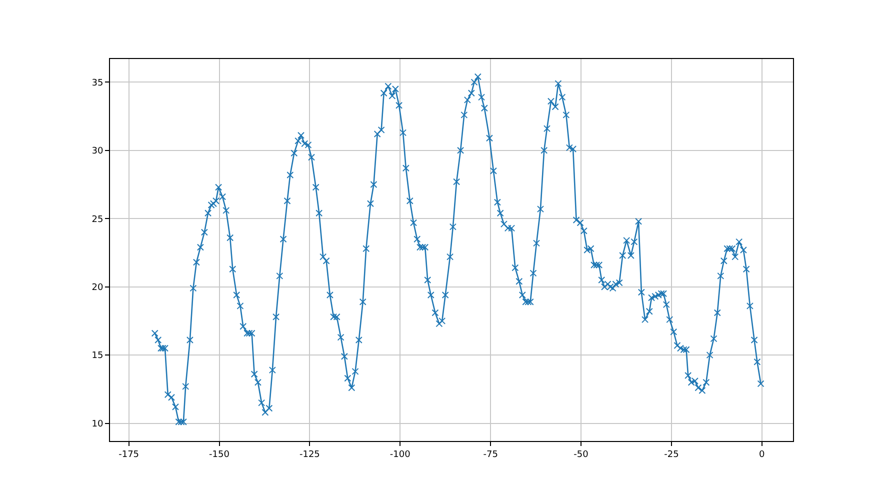 The width and height of the screenshot is (880, 495). I want to click on x-tick-label: -175, so click(129, 455).